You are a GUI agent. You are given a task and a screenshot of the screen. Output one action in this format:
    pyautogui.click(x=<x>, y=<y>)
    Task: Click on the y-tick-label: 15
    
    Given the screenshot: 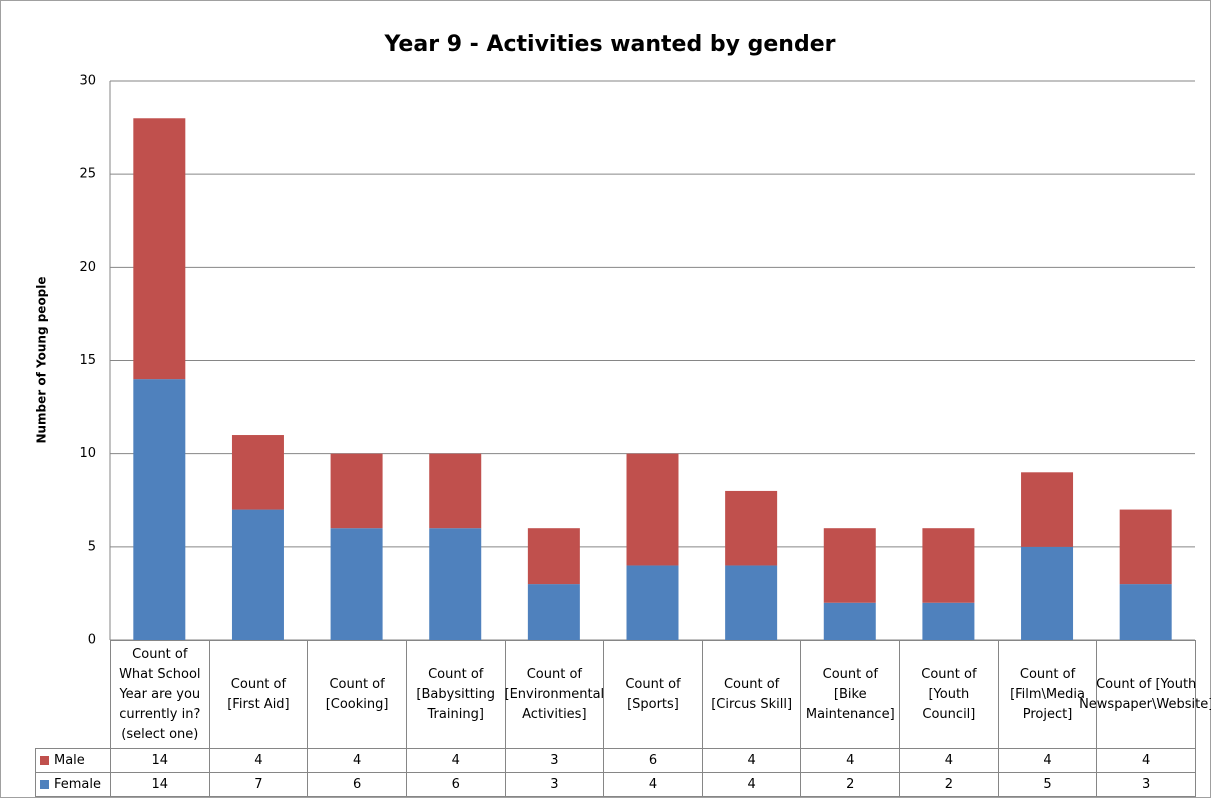 What is the action you would take?
    pyautogui.click(x=87, y=360)
    